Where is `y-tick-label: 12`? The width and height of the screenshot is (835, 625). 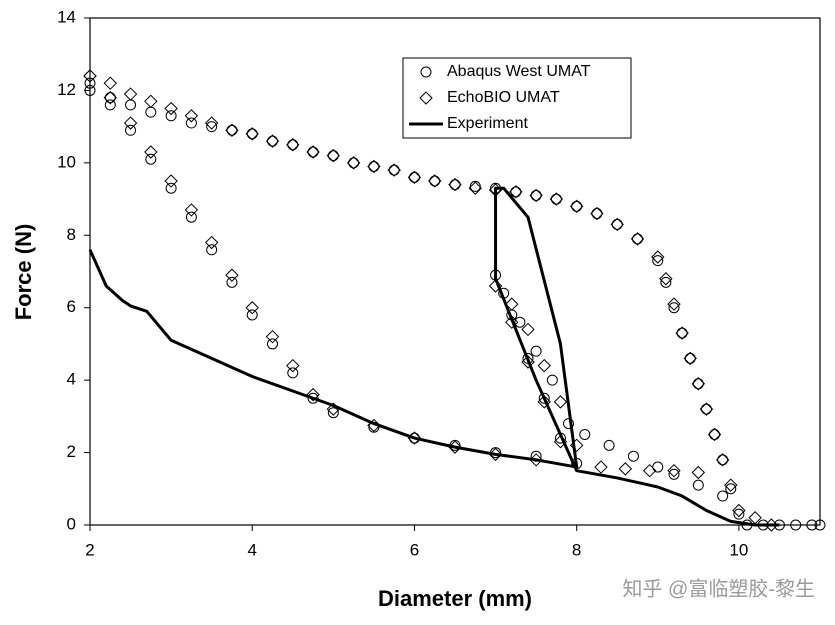 y-tick-label: 12 is located at coordinates (66, 89).